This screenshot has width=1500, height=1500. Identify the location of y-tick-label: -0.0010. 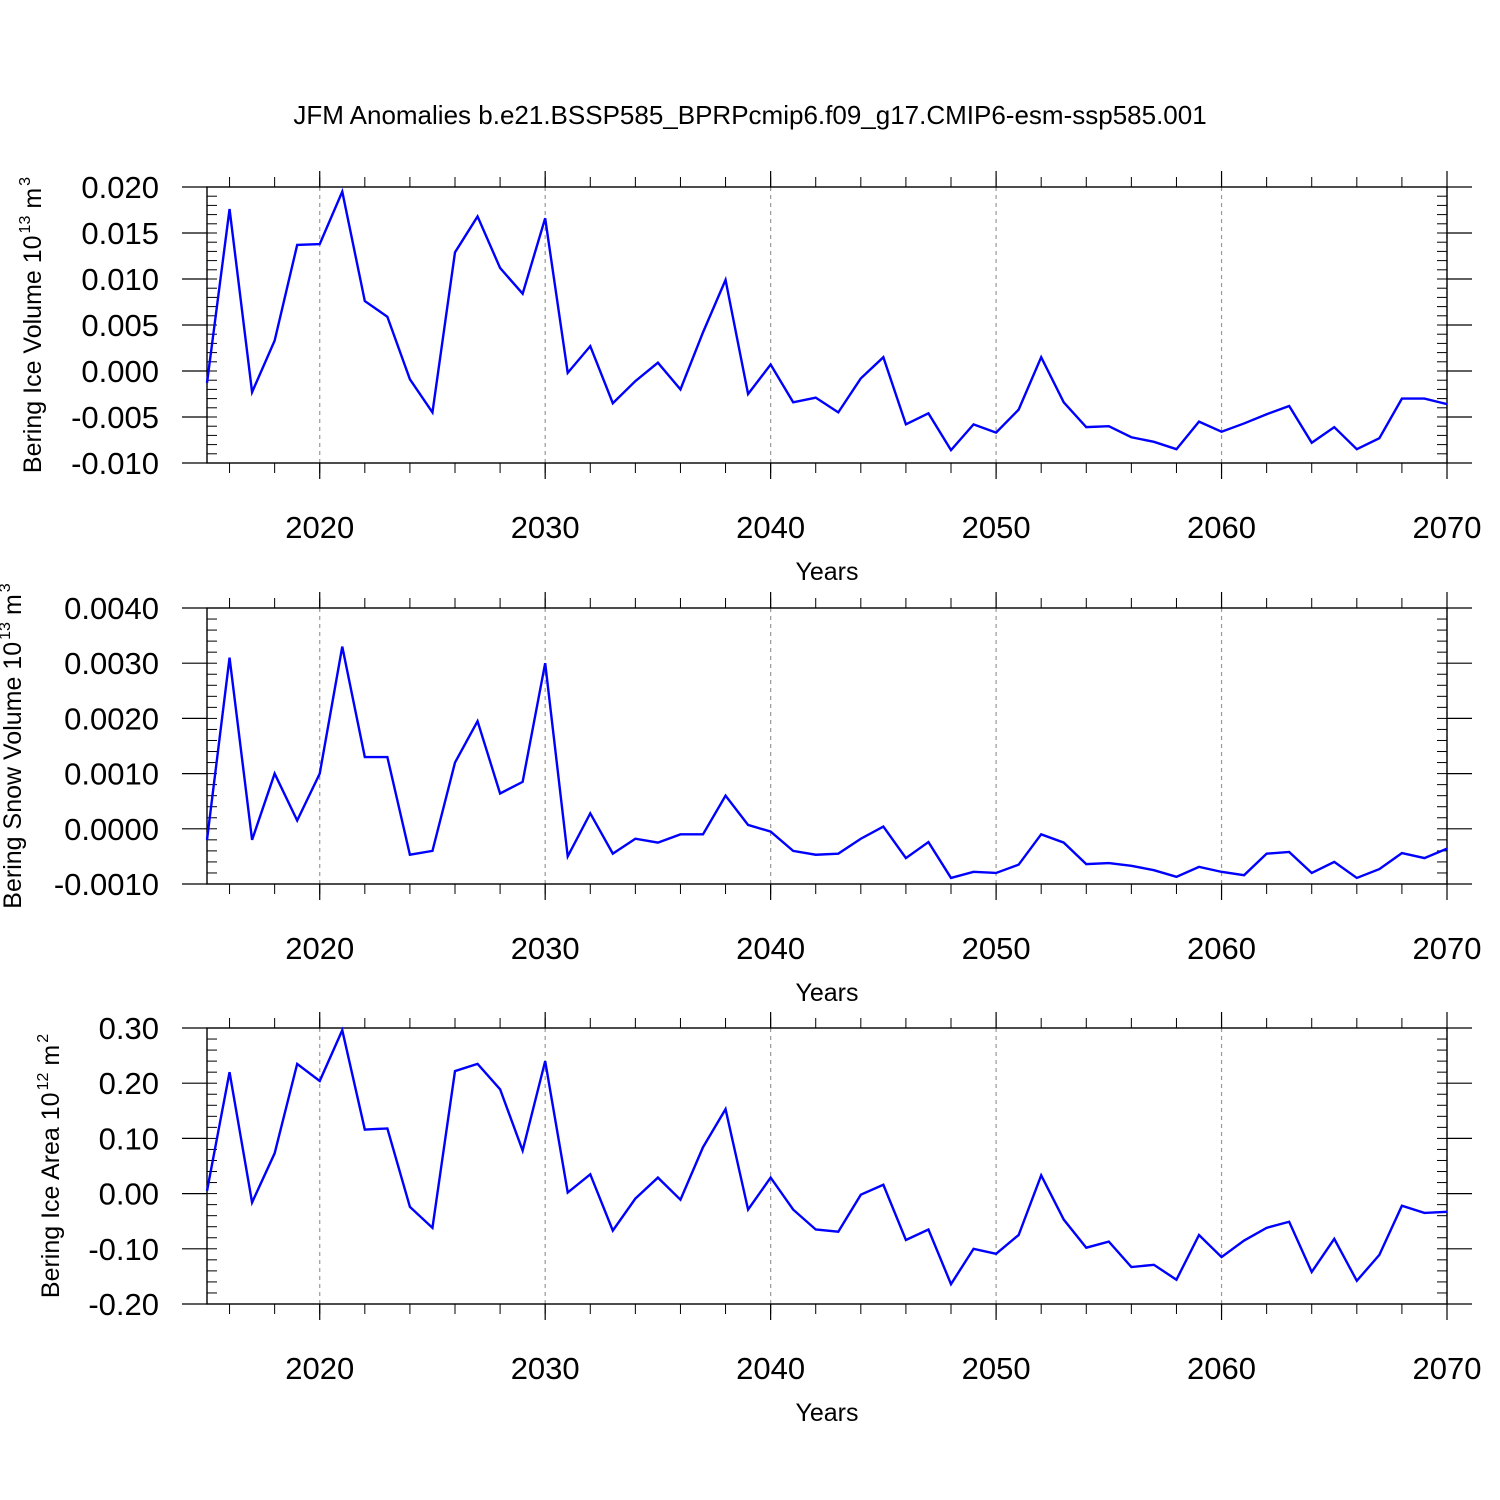
(106, 884).